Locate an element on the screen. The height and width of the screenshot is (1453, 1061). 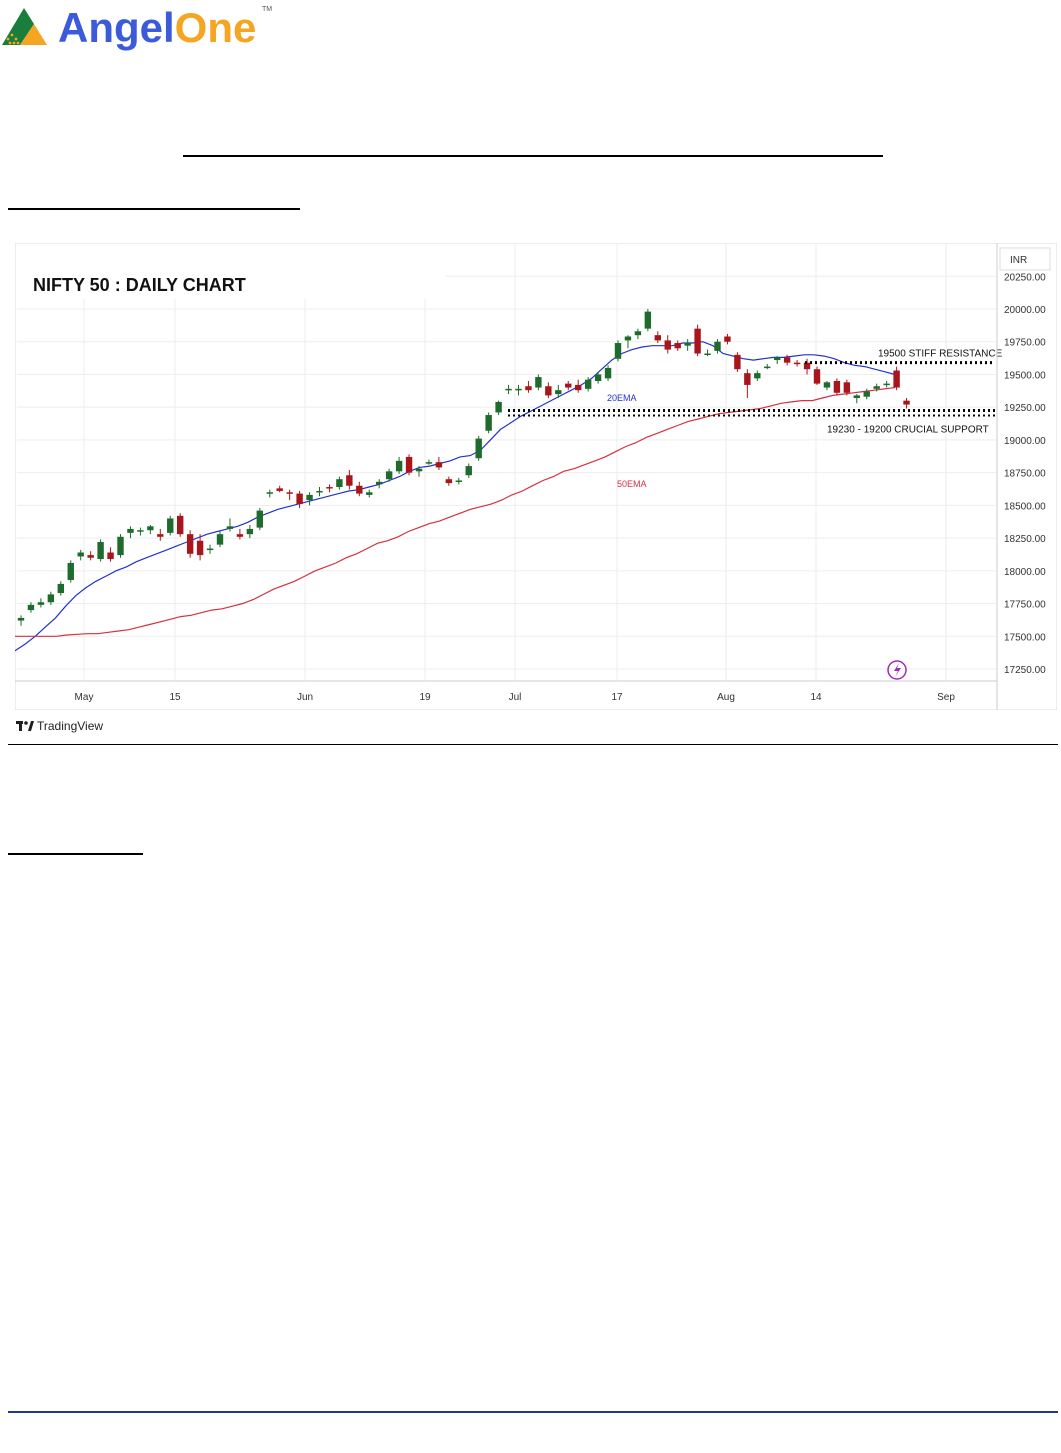
currency-box is located at coordinates (1025, 259).